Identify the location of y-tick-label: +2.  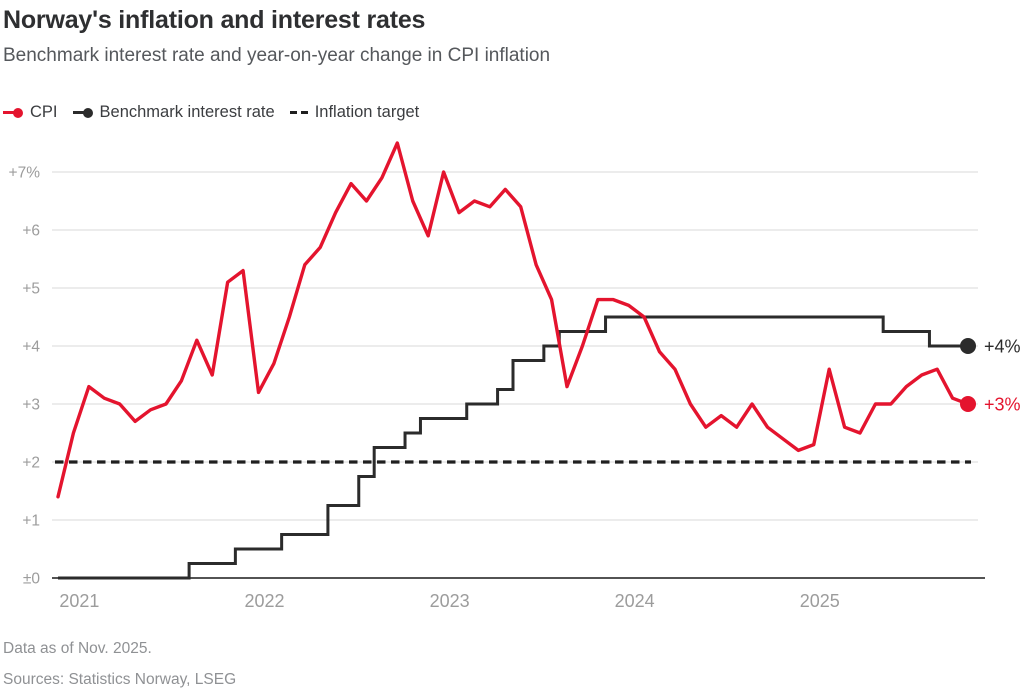
(31, 463).